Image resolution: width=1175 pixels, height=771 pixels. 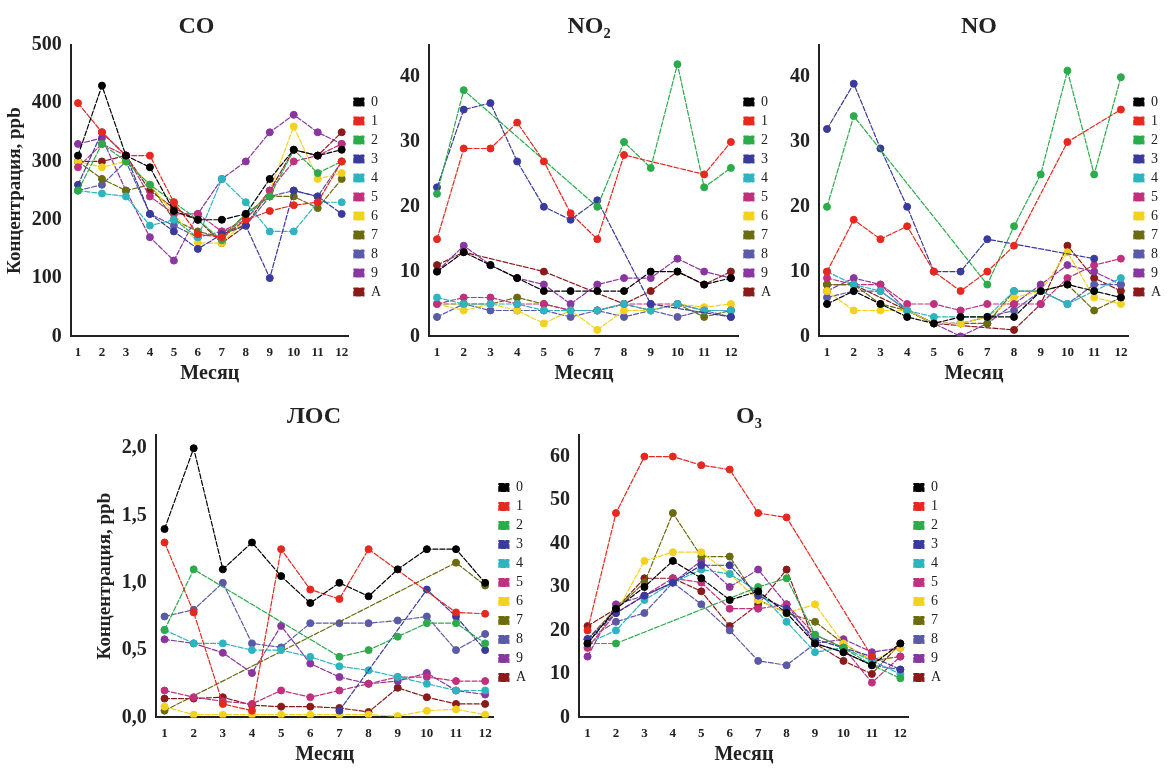 I want to click on y-tick-label: 200, so click(x=46, y=217).